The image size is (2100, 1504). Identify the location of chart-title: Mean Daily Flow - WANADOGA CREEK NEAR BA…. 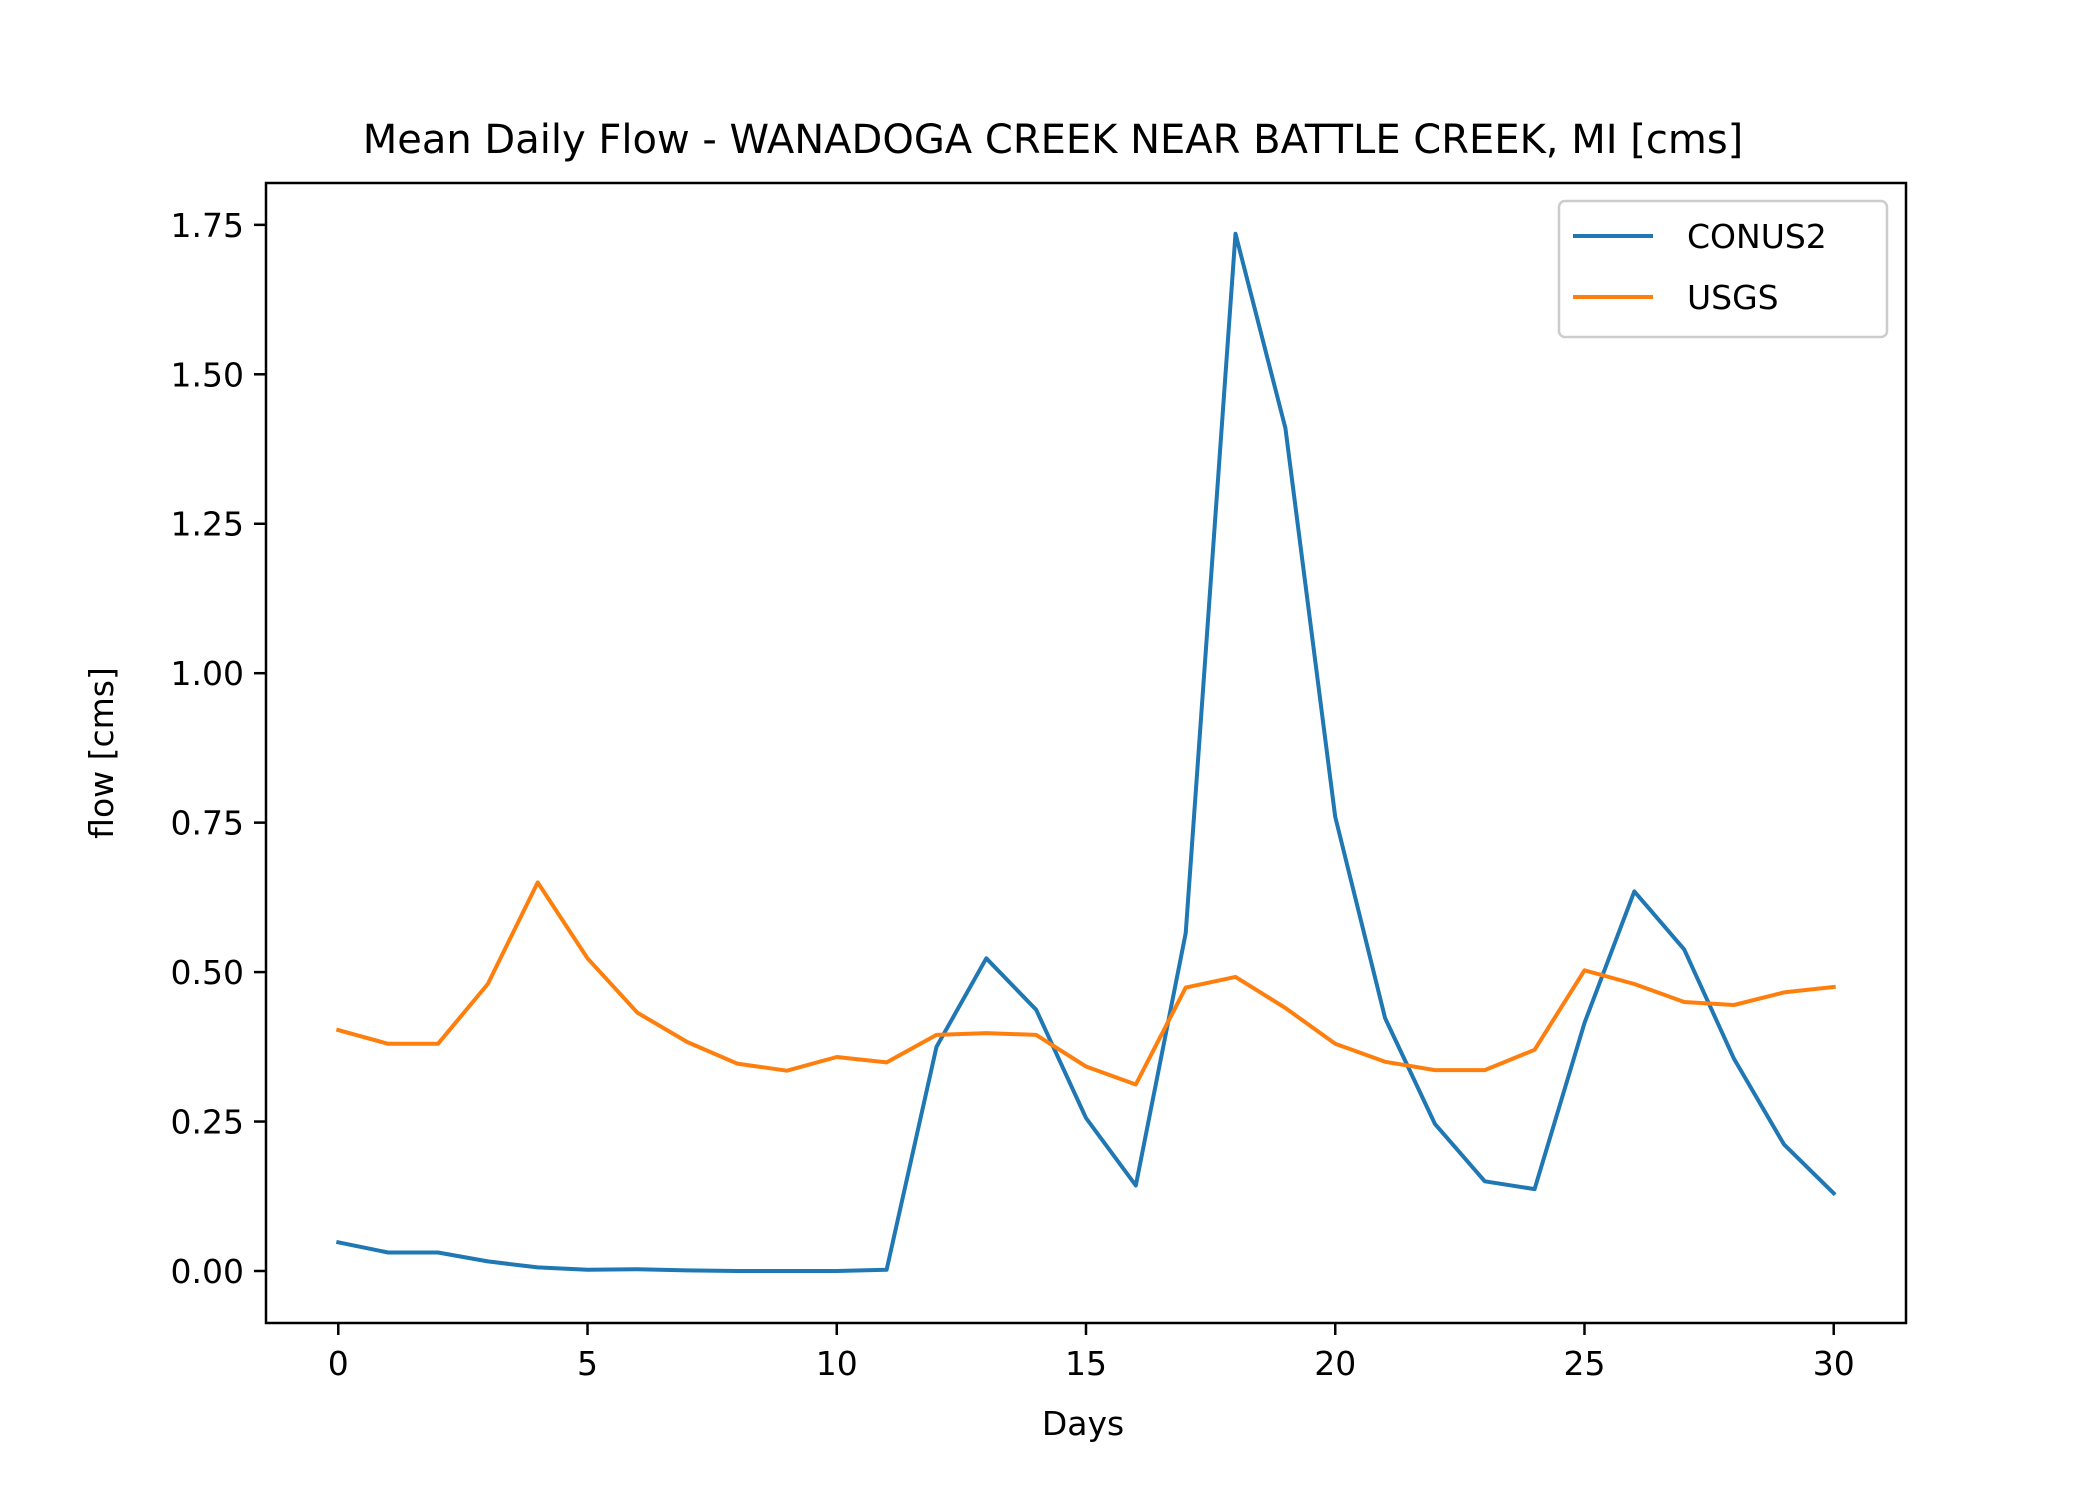
(1053, 140).